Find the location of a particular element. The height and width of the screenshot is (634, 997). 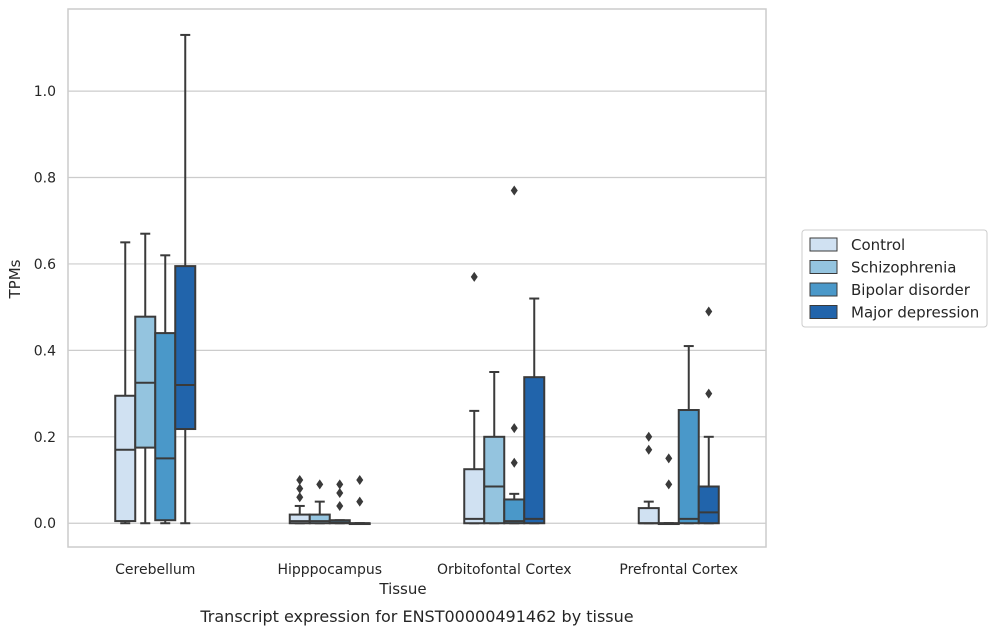

legend-label: Major depression is located at coordinates (915, 313).